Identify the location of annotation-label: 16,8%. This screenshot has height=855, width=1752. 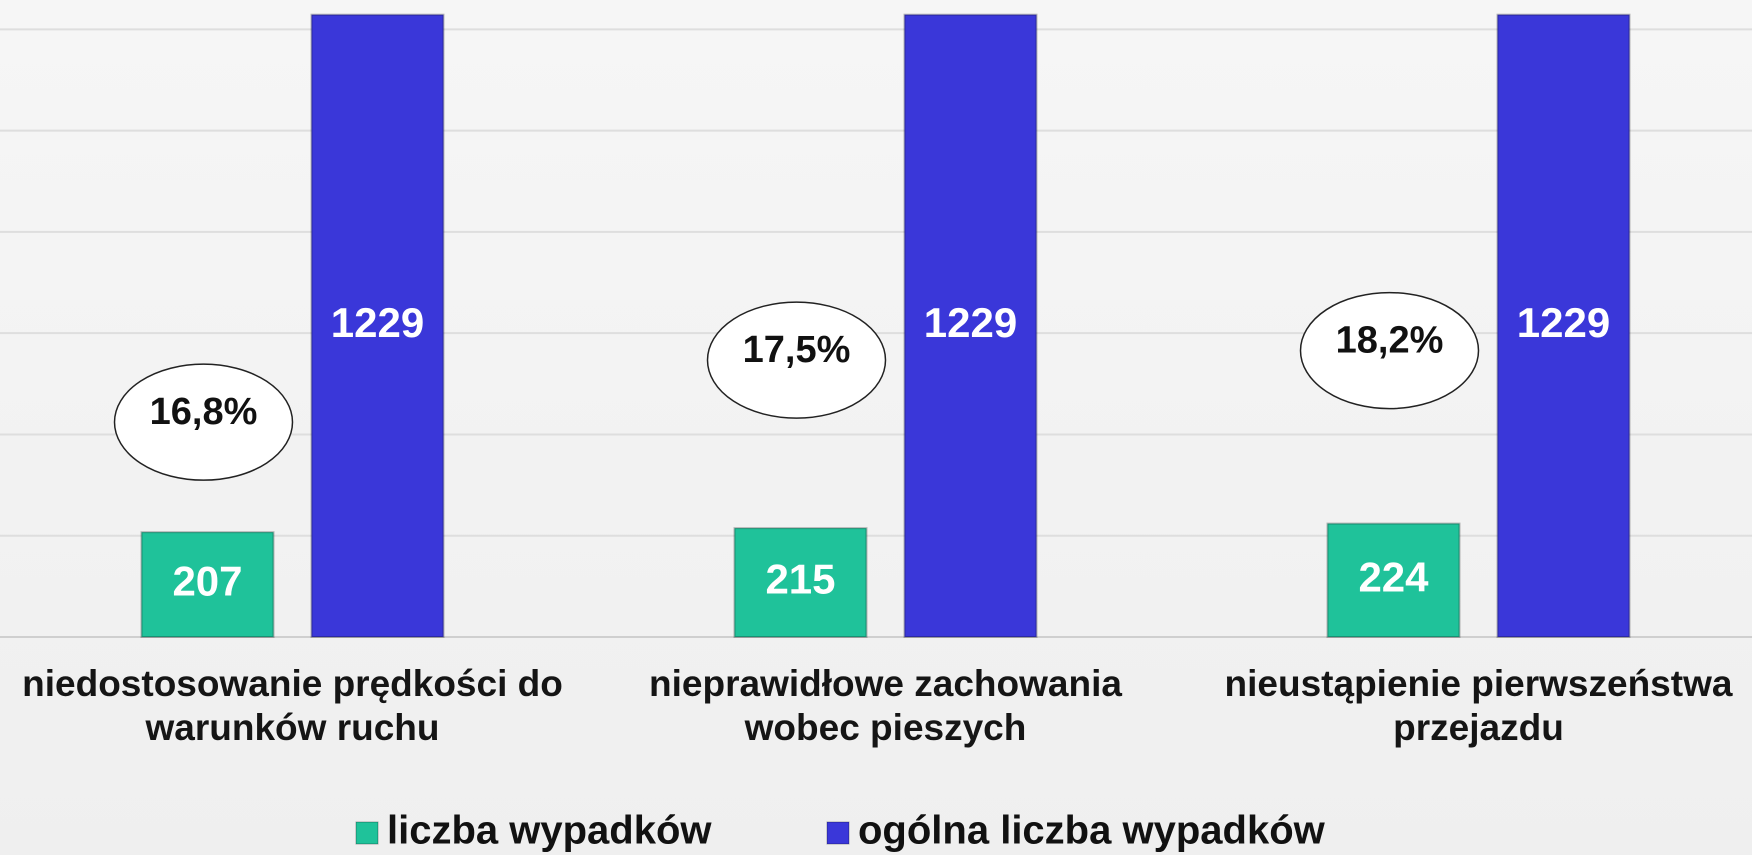
(204, 412).